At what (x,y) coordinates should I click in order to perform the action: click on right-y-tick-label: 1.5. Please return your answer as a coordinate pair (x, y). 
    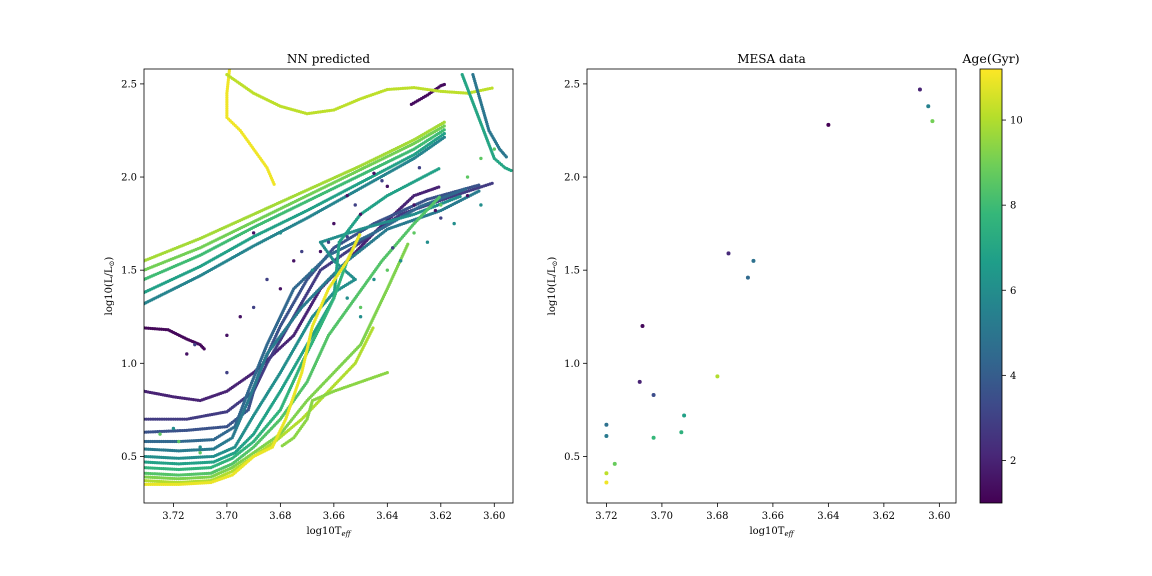
    Looking at the image, I should click on (572, 271).